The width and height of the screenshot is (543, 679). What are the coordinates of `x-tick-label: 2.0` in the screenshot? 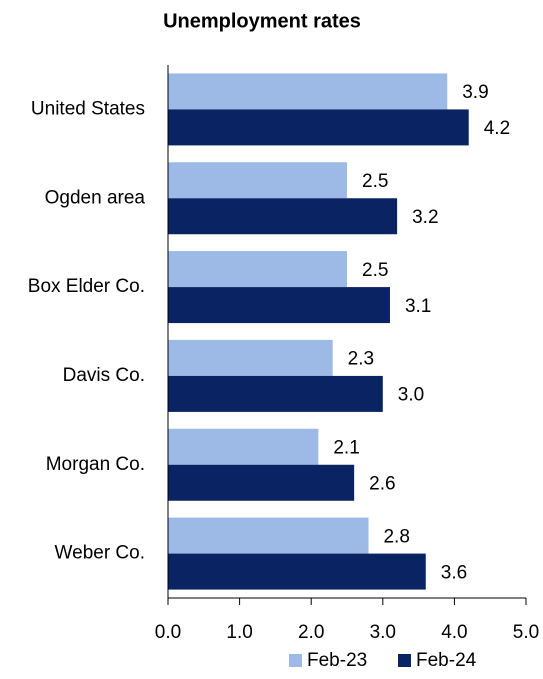 It's located at (311, 632).